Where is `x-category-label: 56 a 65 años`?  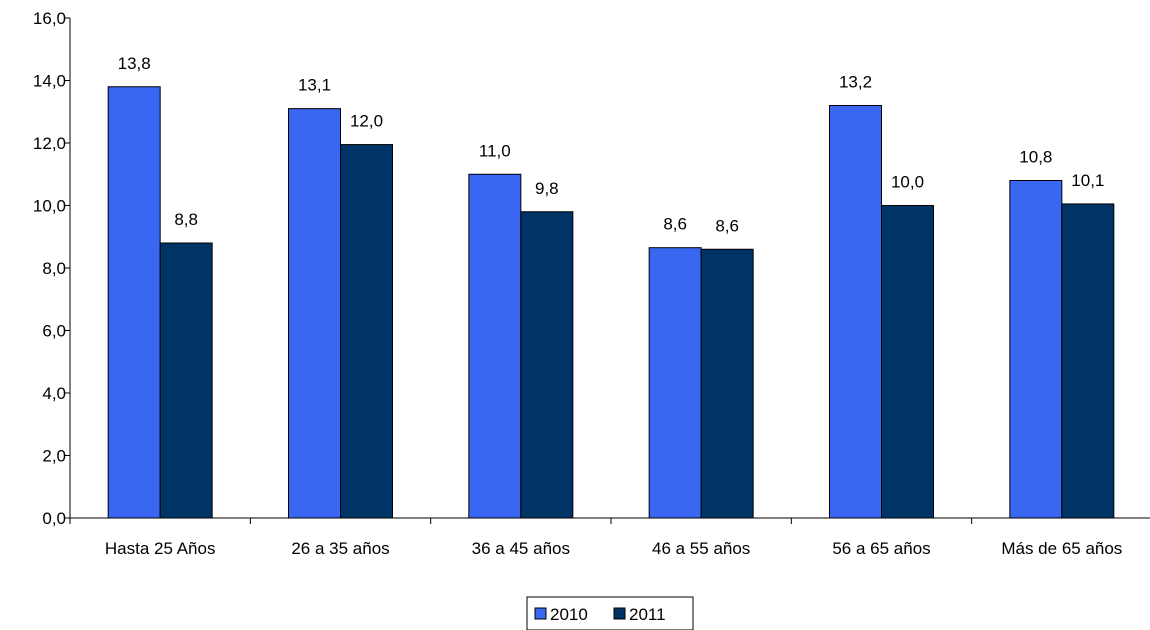 x-category-label: 56 a 65 años is located at coordinates (881, 548).